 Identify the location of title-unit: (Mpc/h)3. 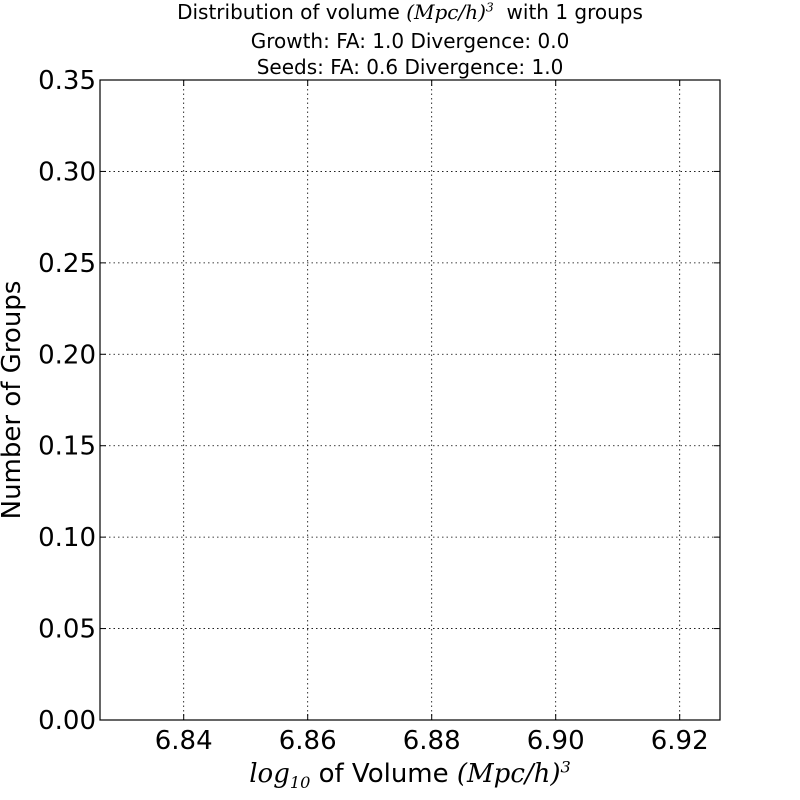
(450, 12).